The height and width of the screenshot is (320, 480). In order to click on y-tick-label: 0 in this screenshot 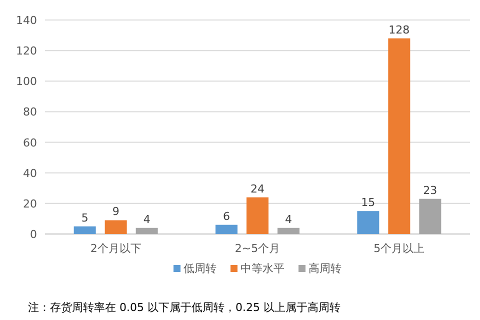, I will do `click(33, 234)`.